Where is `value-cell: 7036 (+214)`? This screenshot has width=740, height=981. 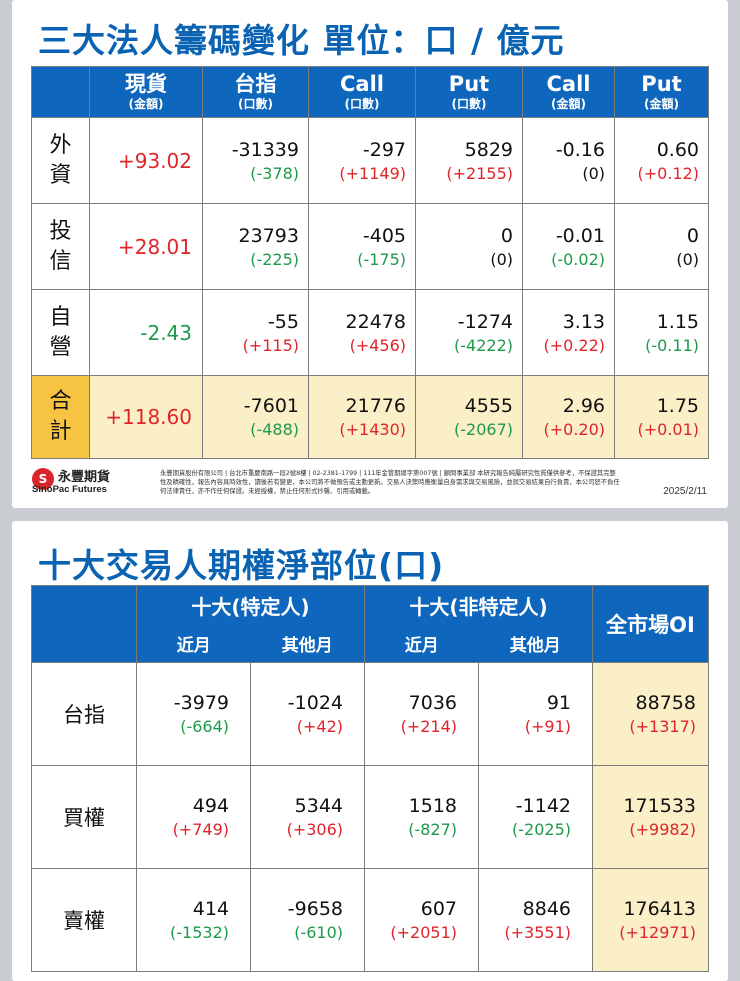 value-cell: 7036 (+214) is located at coordinates (421, 714).